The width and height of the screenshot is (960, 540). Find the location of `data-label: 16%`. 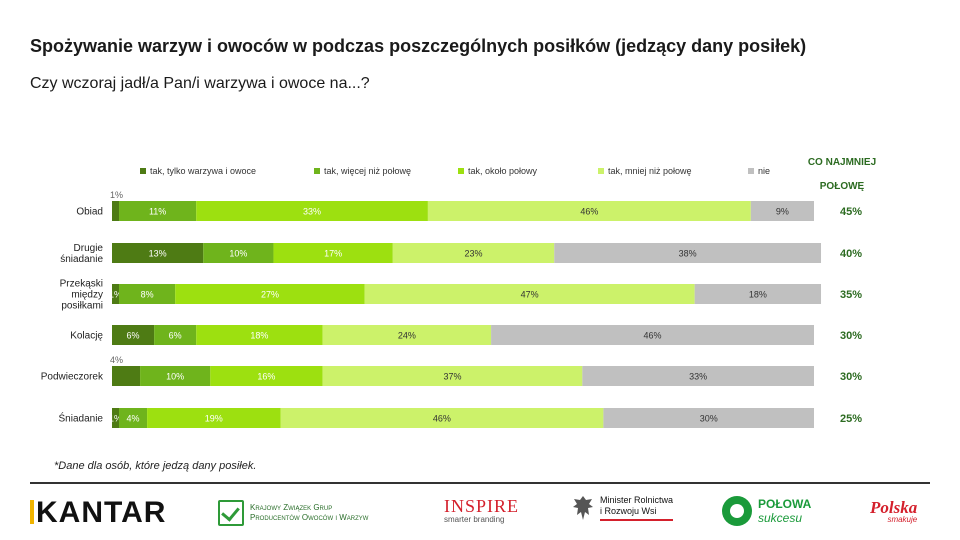

data-label: 16% is located at coordinates (266, 377).